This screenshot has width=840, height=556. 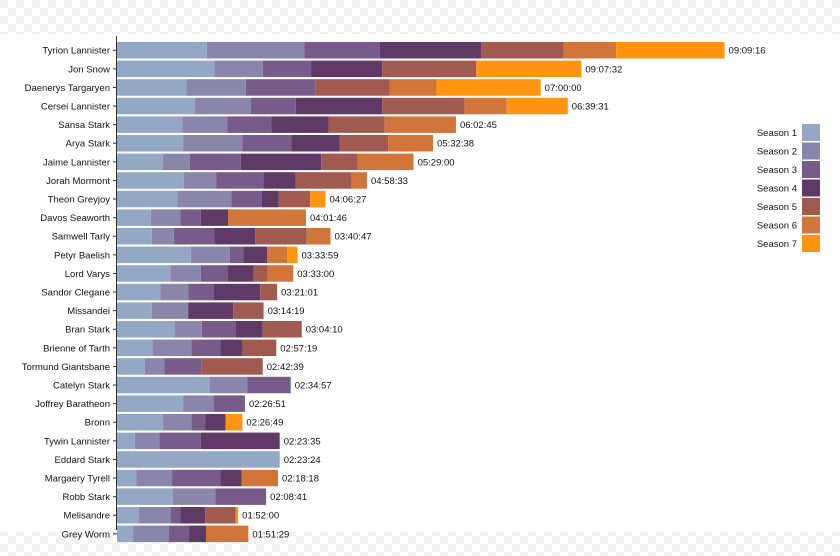 I want to click on bar-tywin-lannister-s3, so click(x=180, y=441).